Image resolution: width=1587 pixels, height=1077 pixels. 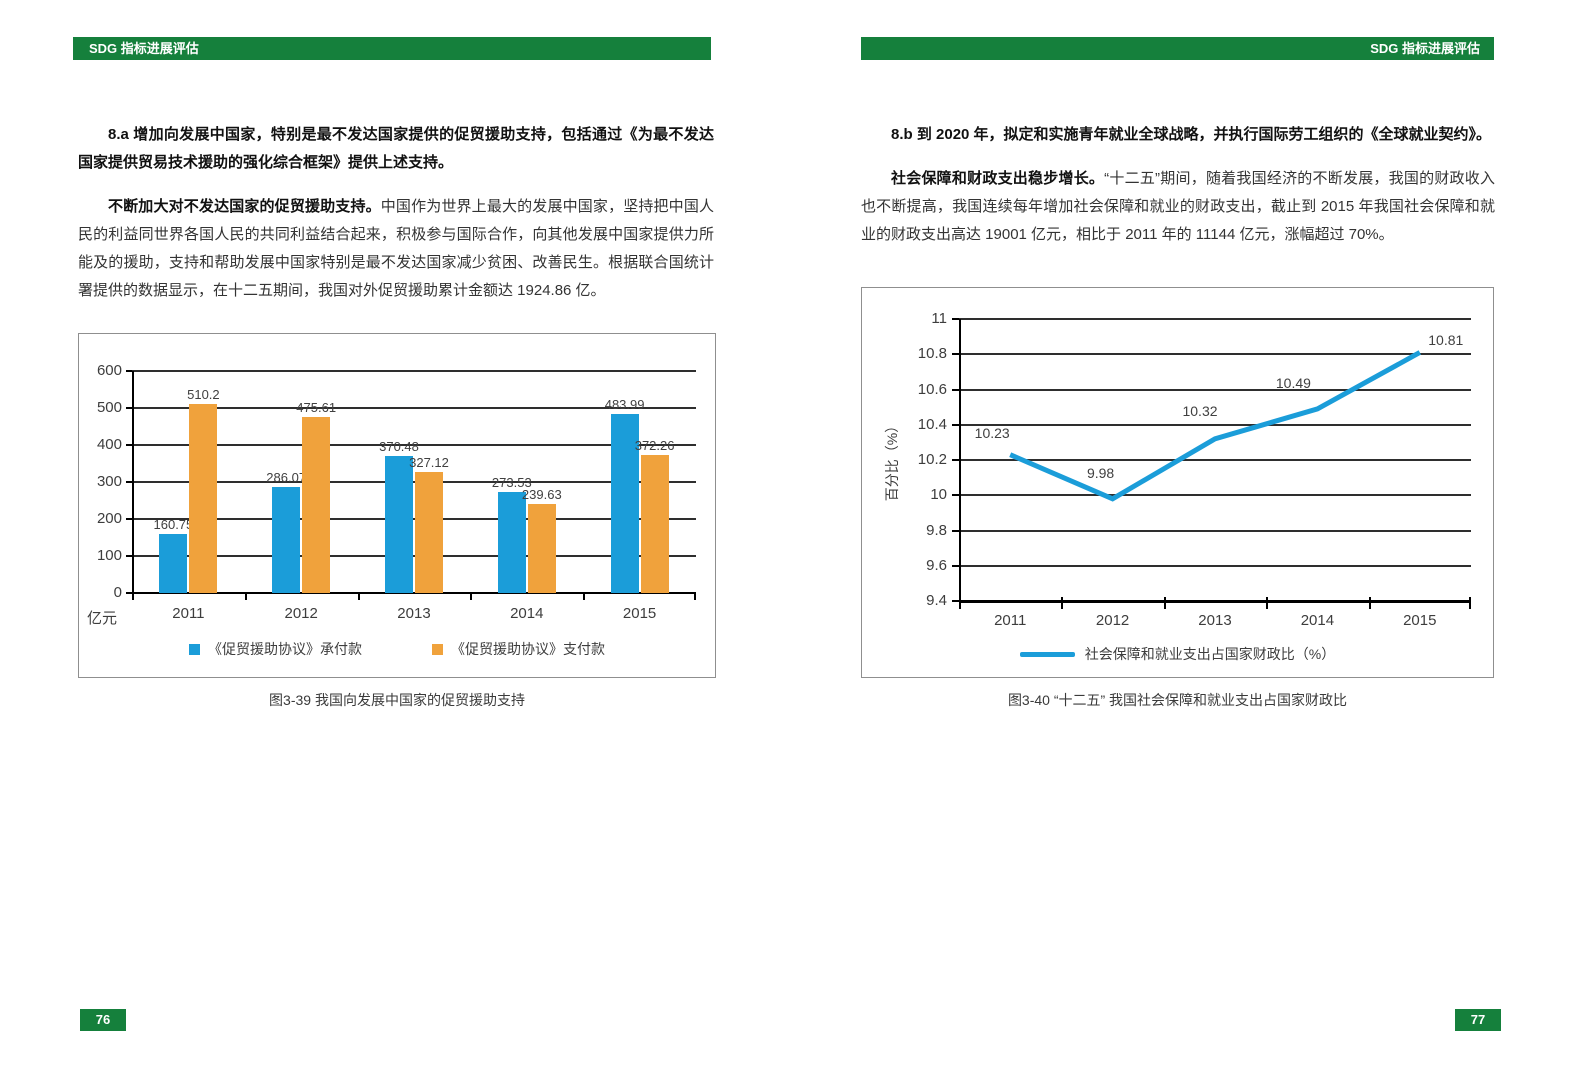 What do you see at coordinates (286, 478) in the screenshot?
I see `bar-value-label: 286.07` at bounding box center [286, 478].